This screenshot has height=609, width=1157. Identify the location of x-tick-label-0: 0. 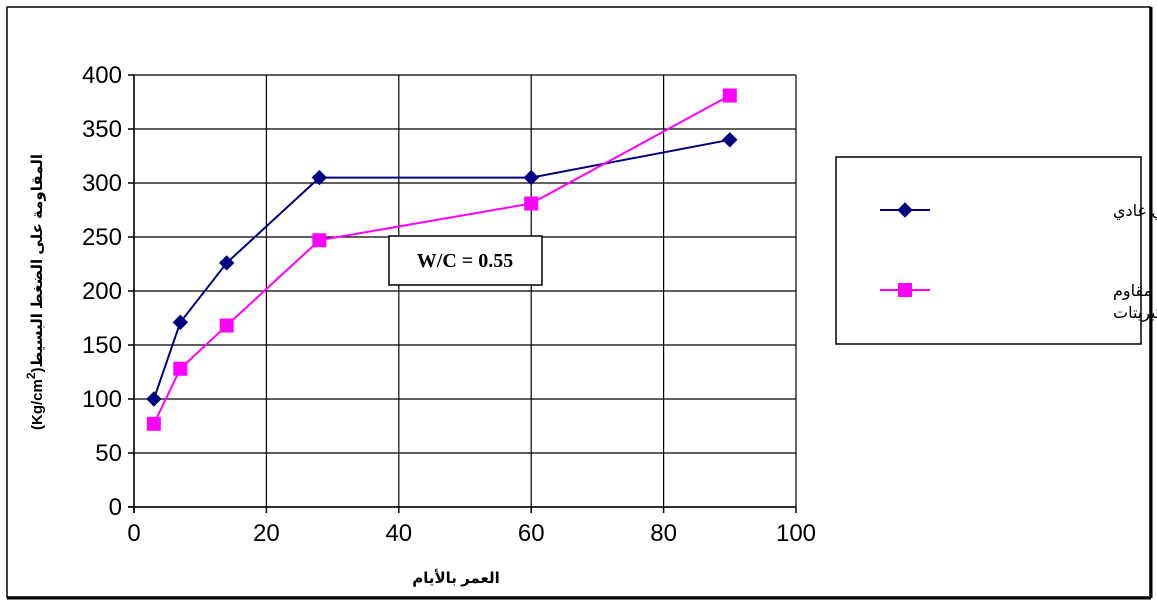
(133, 533).